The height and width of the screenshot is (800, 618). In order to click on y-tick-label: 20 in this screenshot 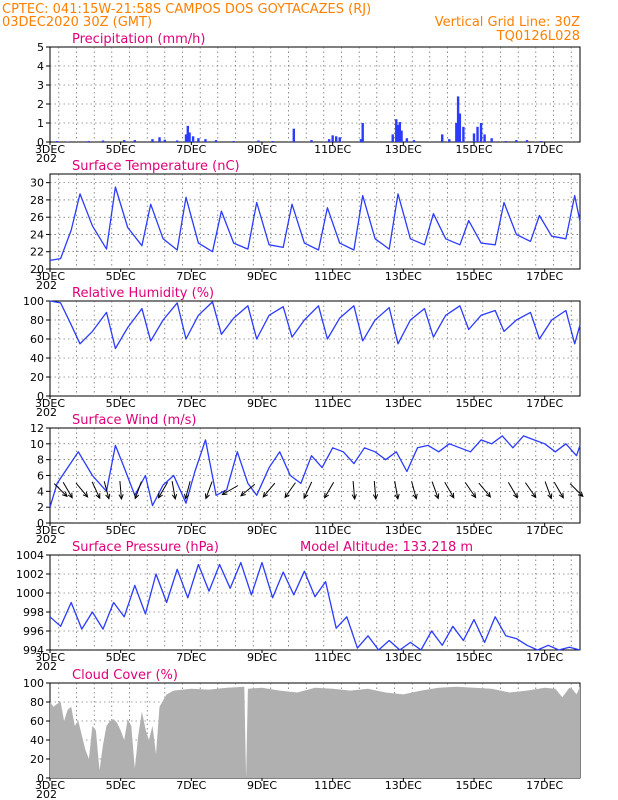, I will do `click(37, 269)`.